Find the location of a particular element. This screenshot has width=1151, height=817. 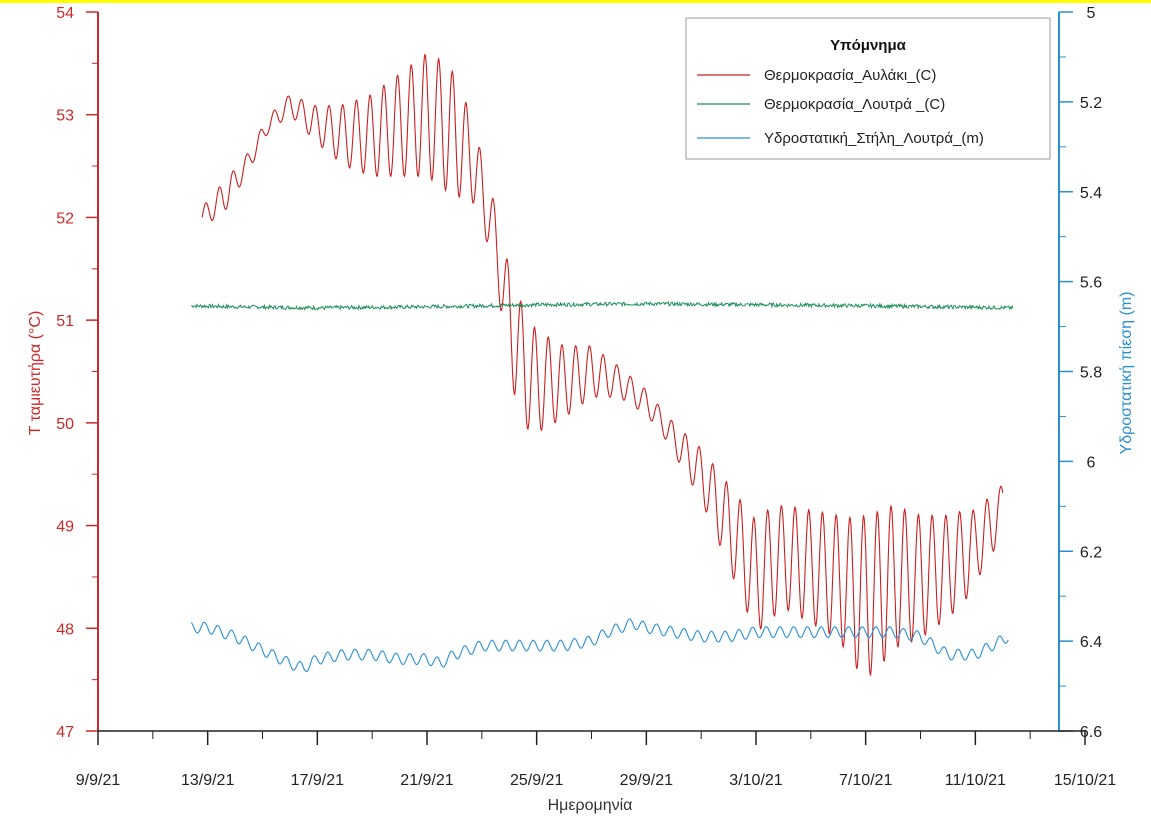

y-right-tick-label: 6.4 is located at coordinates (1091, 642).